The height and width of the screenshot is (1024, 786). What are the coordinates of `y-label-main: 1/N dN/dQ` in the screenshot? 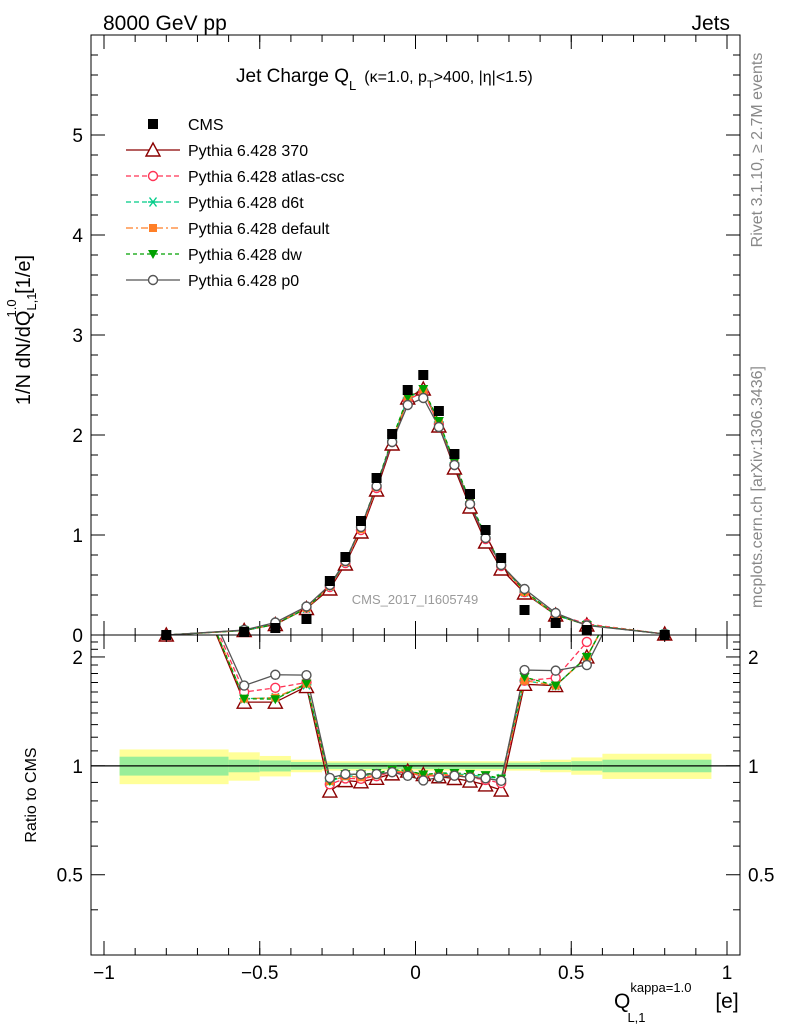 It's located at (24, 358).